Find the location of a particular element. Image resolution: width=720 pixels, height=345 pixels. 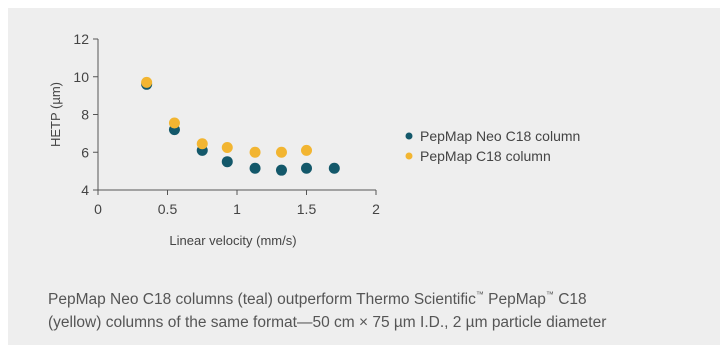

y-tick-label: 8 is located at coordinates (85, 115).